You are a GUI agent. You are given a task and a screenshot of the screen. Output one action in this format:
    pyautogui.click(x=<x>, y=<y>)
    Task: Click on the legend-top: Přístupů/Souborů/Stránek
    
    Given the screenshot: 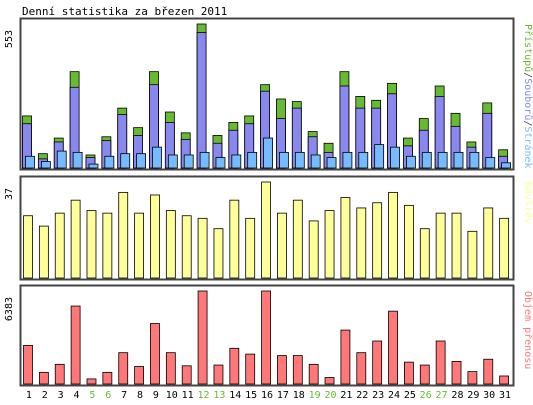 What is the action you would take?
    pyautogui.click(x=527, y=96)
    